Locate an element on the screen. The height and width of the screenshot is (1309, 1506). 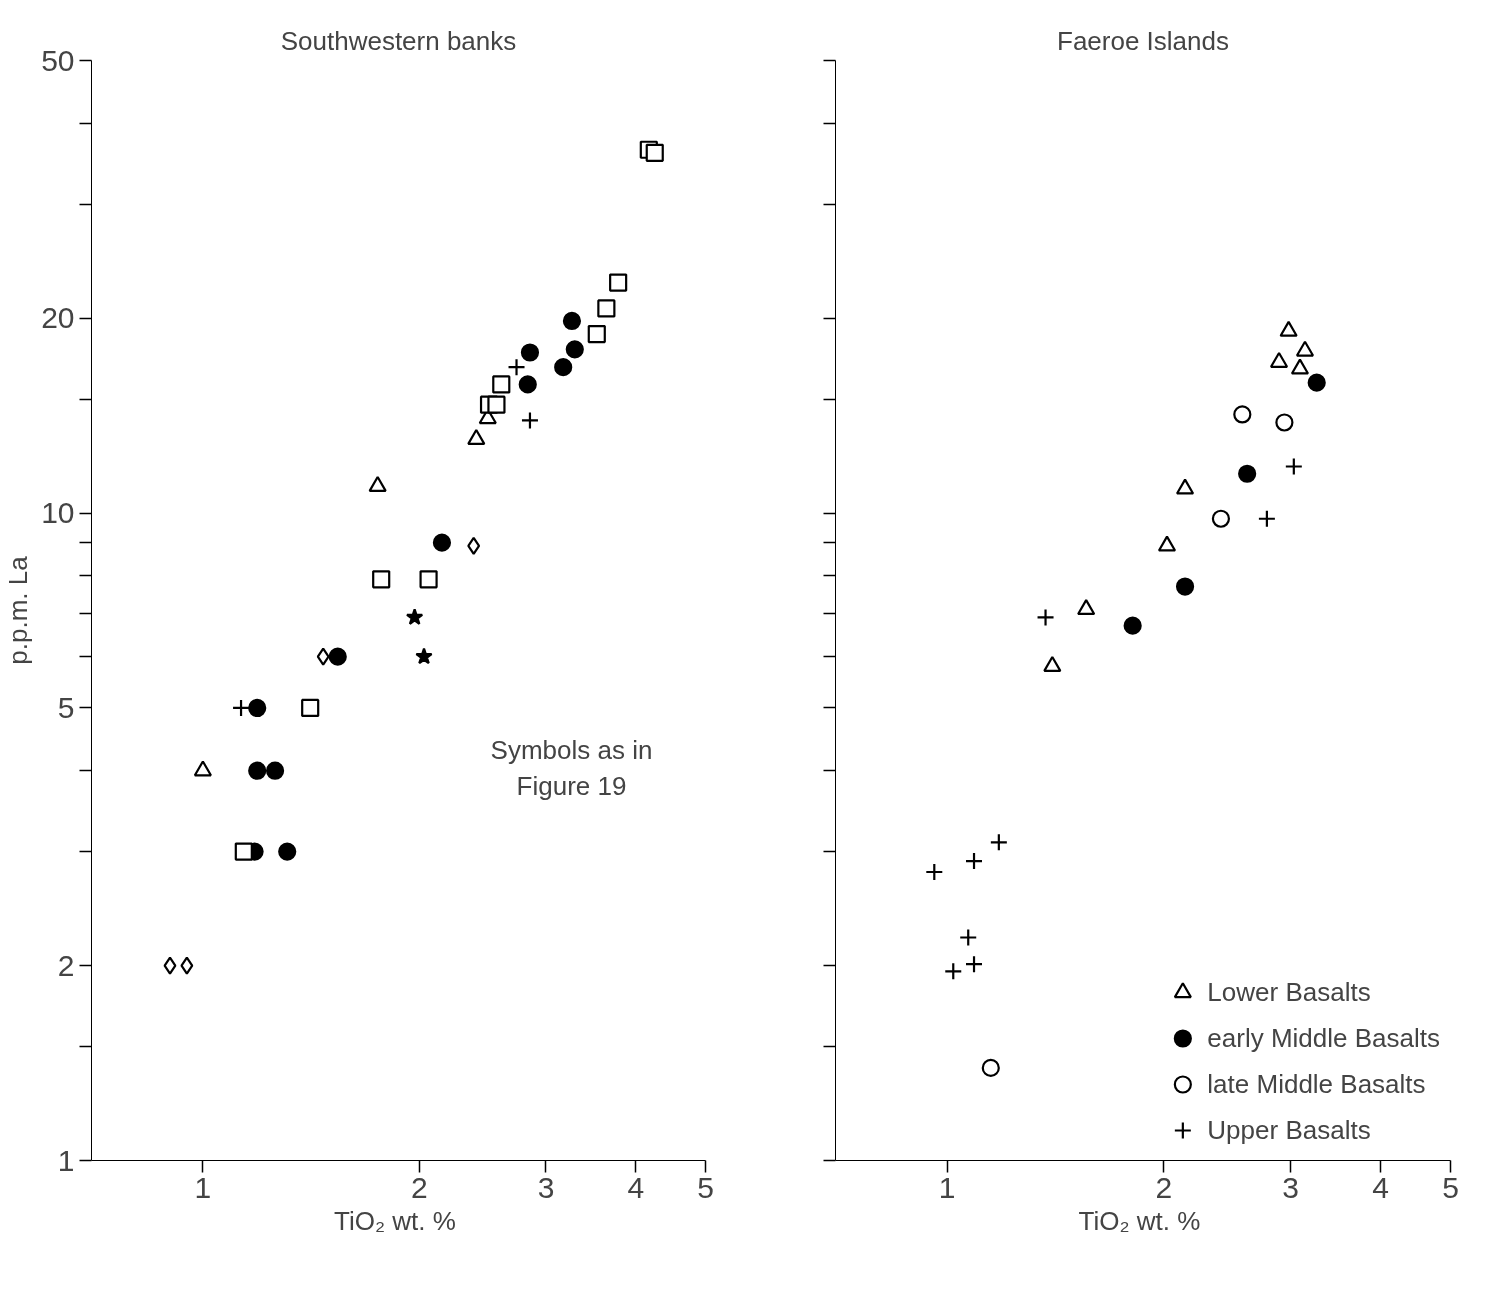
chart-title: Southwestern banks is located at coordinates (398, 40).